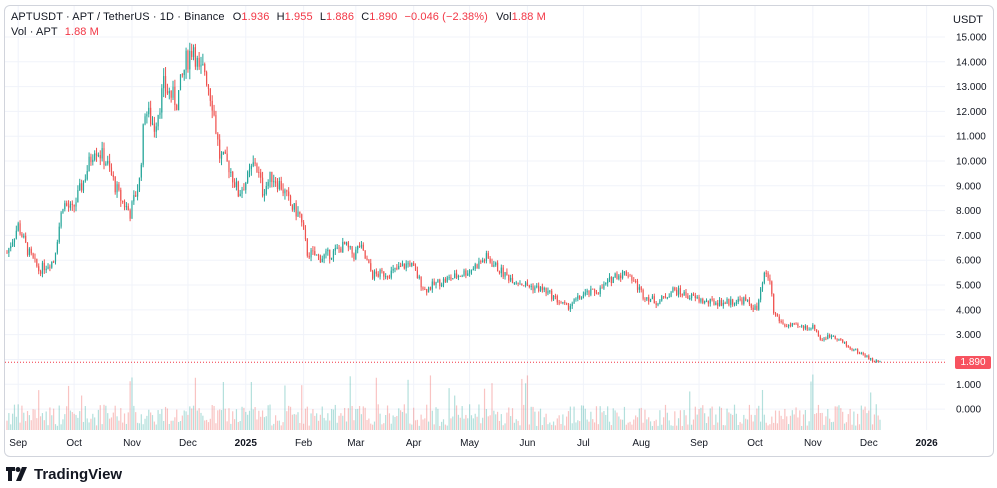  Describe the element at coordinates (446, 17) in the screenshot. I see `change-value: −0.046 (−2.38%)` at that location.